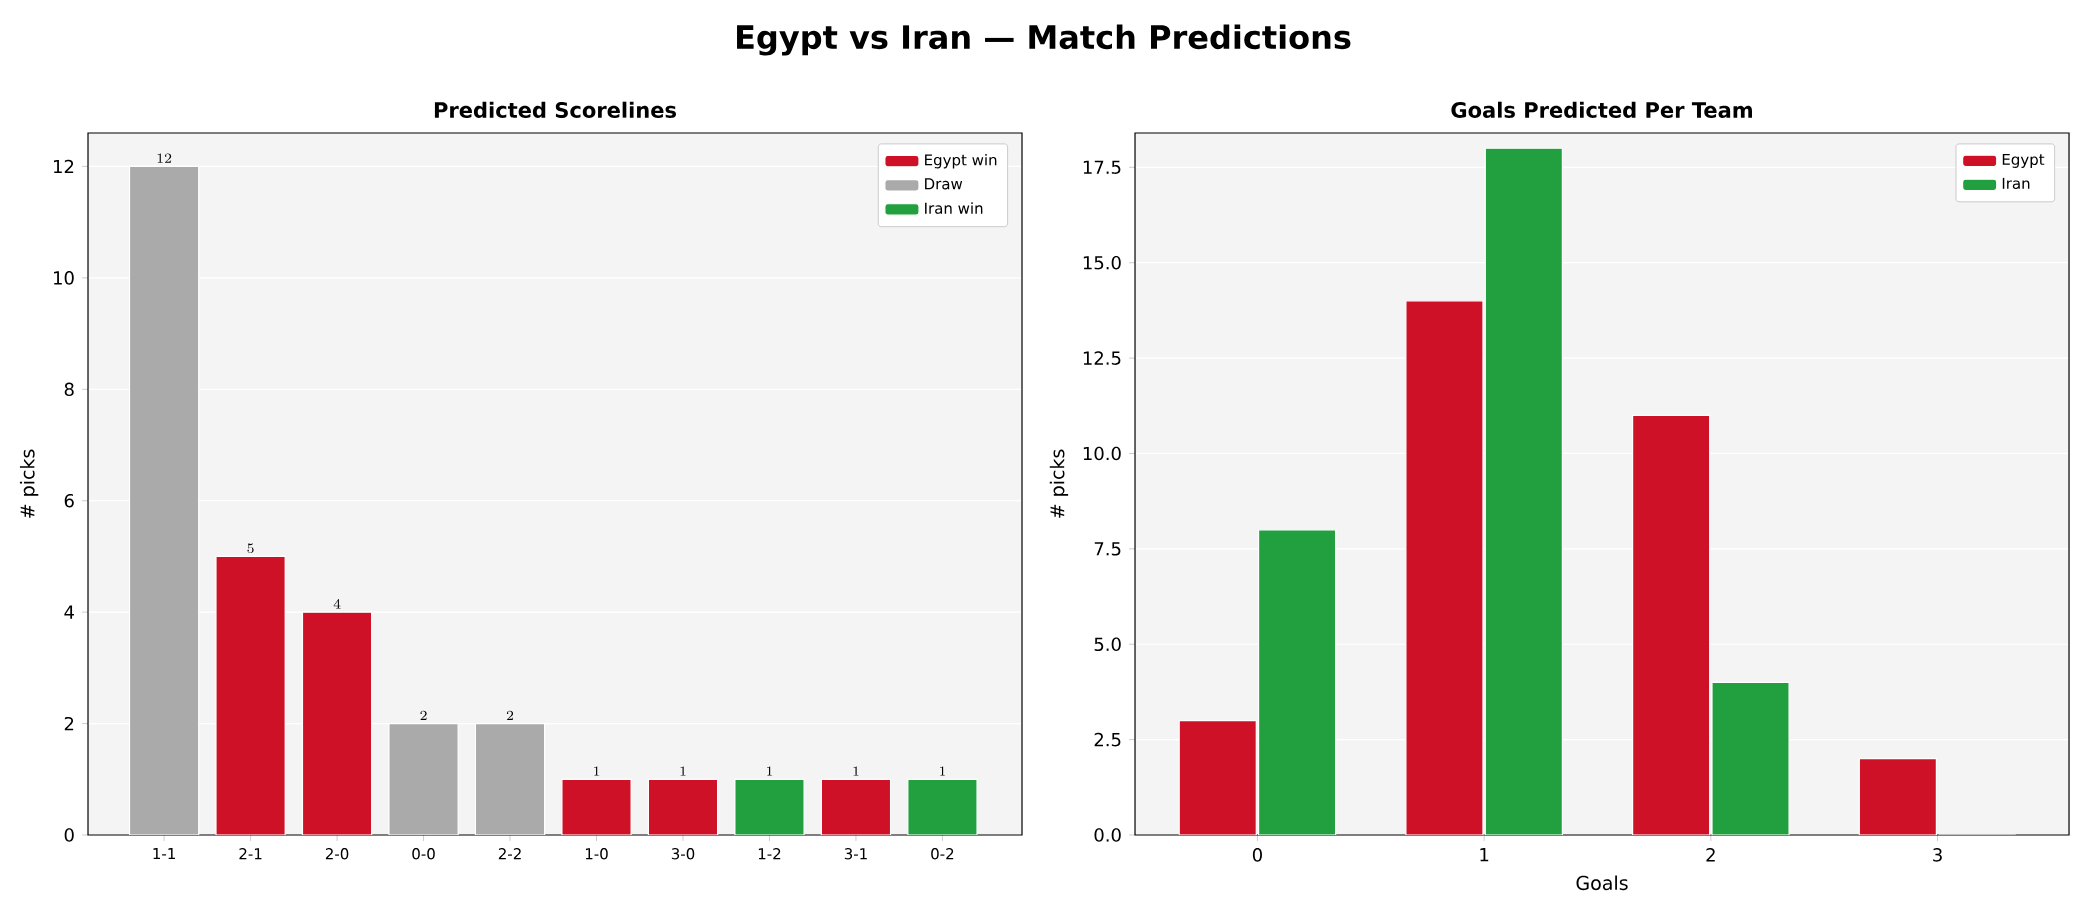 Image resolution: width=2086 pixels, height=916 pixels. What do you see at coordinates (64, 166) in the screenshot?
I see `y-tick-label: 12` at bounding box center [64, 166].